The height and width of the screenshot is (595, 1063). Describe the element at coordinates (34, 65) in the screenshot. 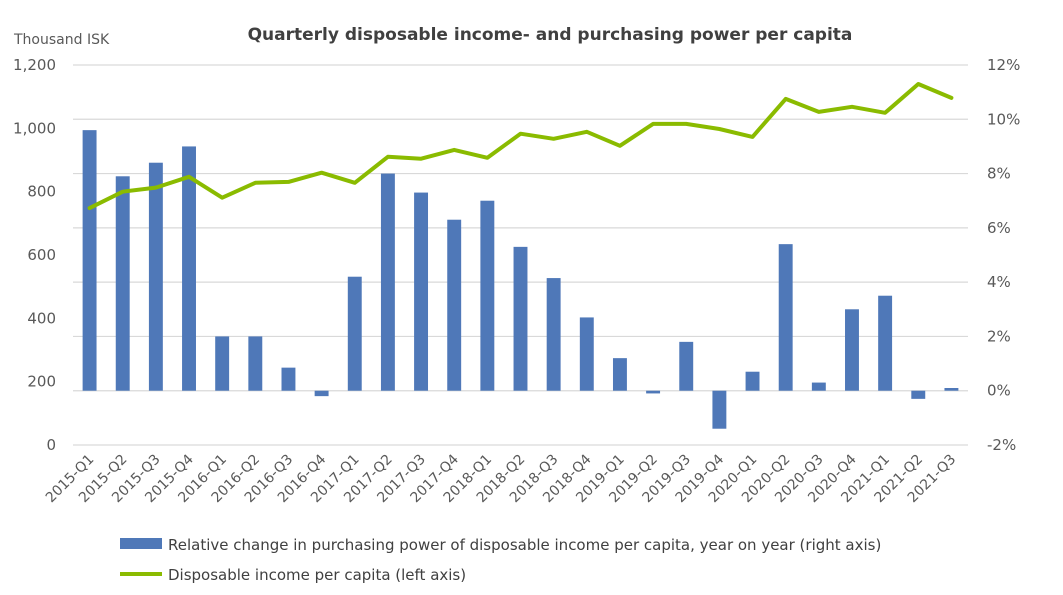

I see `left-tick-label: 1,200` at that location.